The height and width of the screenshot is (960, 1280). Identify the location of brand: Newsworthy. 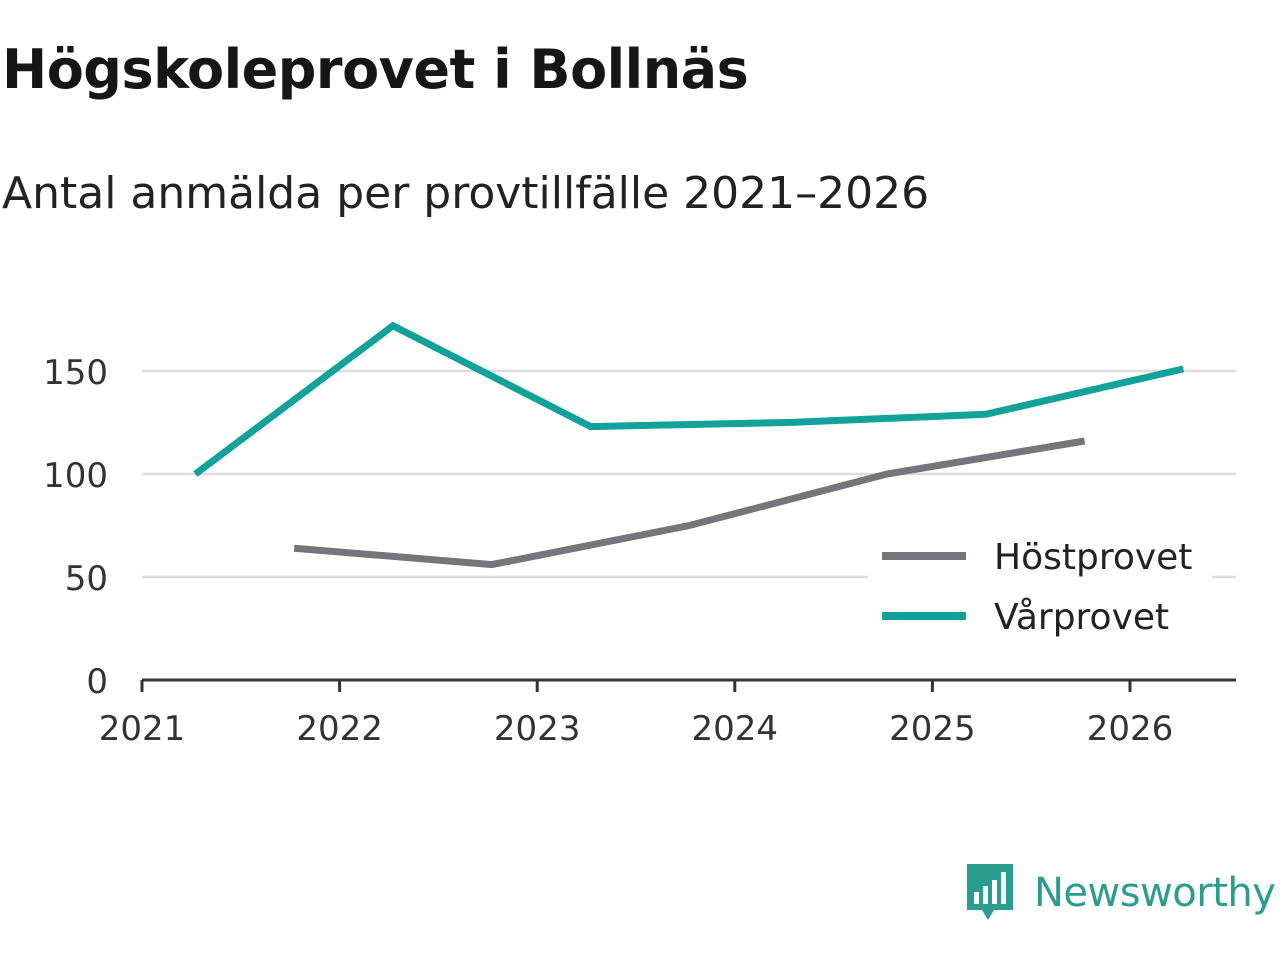
(1120, 893).